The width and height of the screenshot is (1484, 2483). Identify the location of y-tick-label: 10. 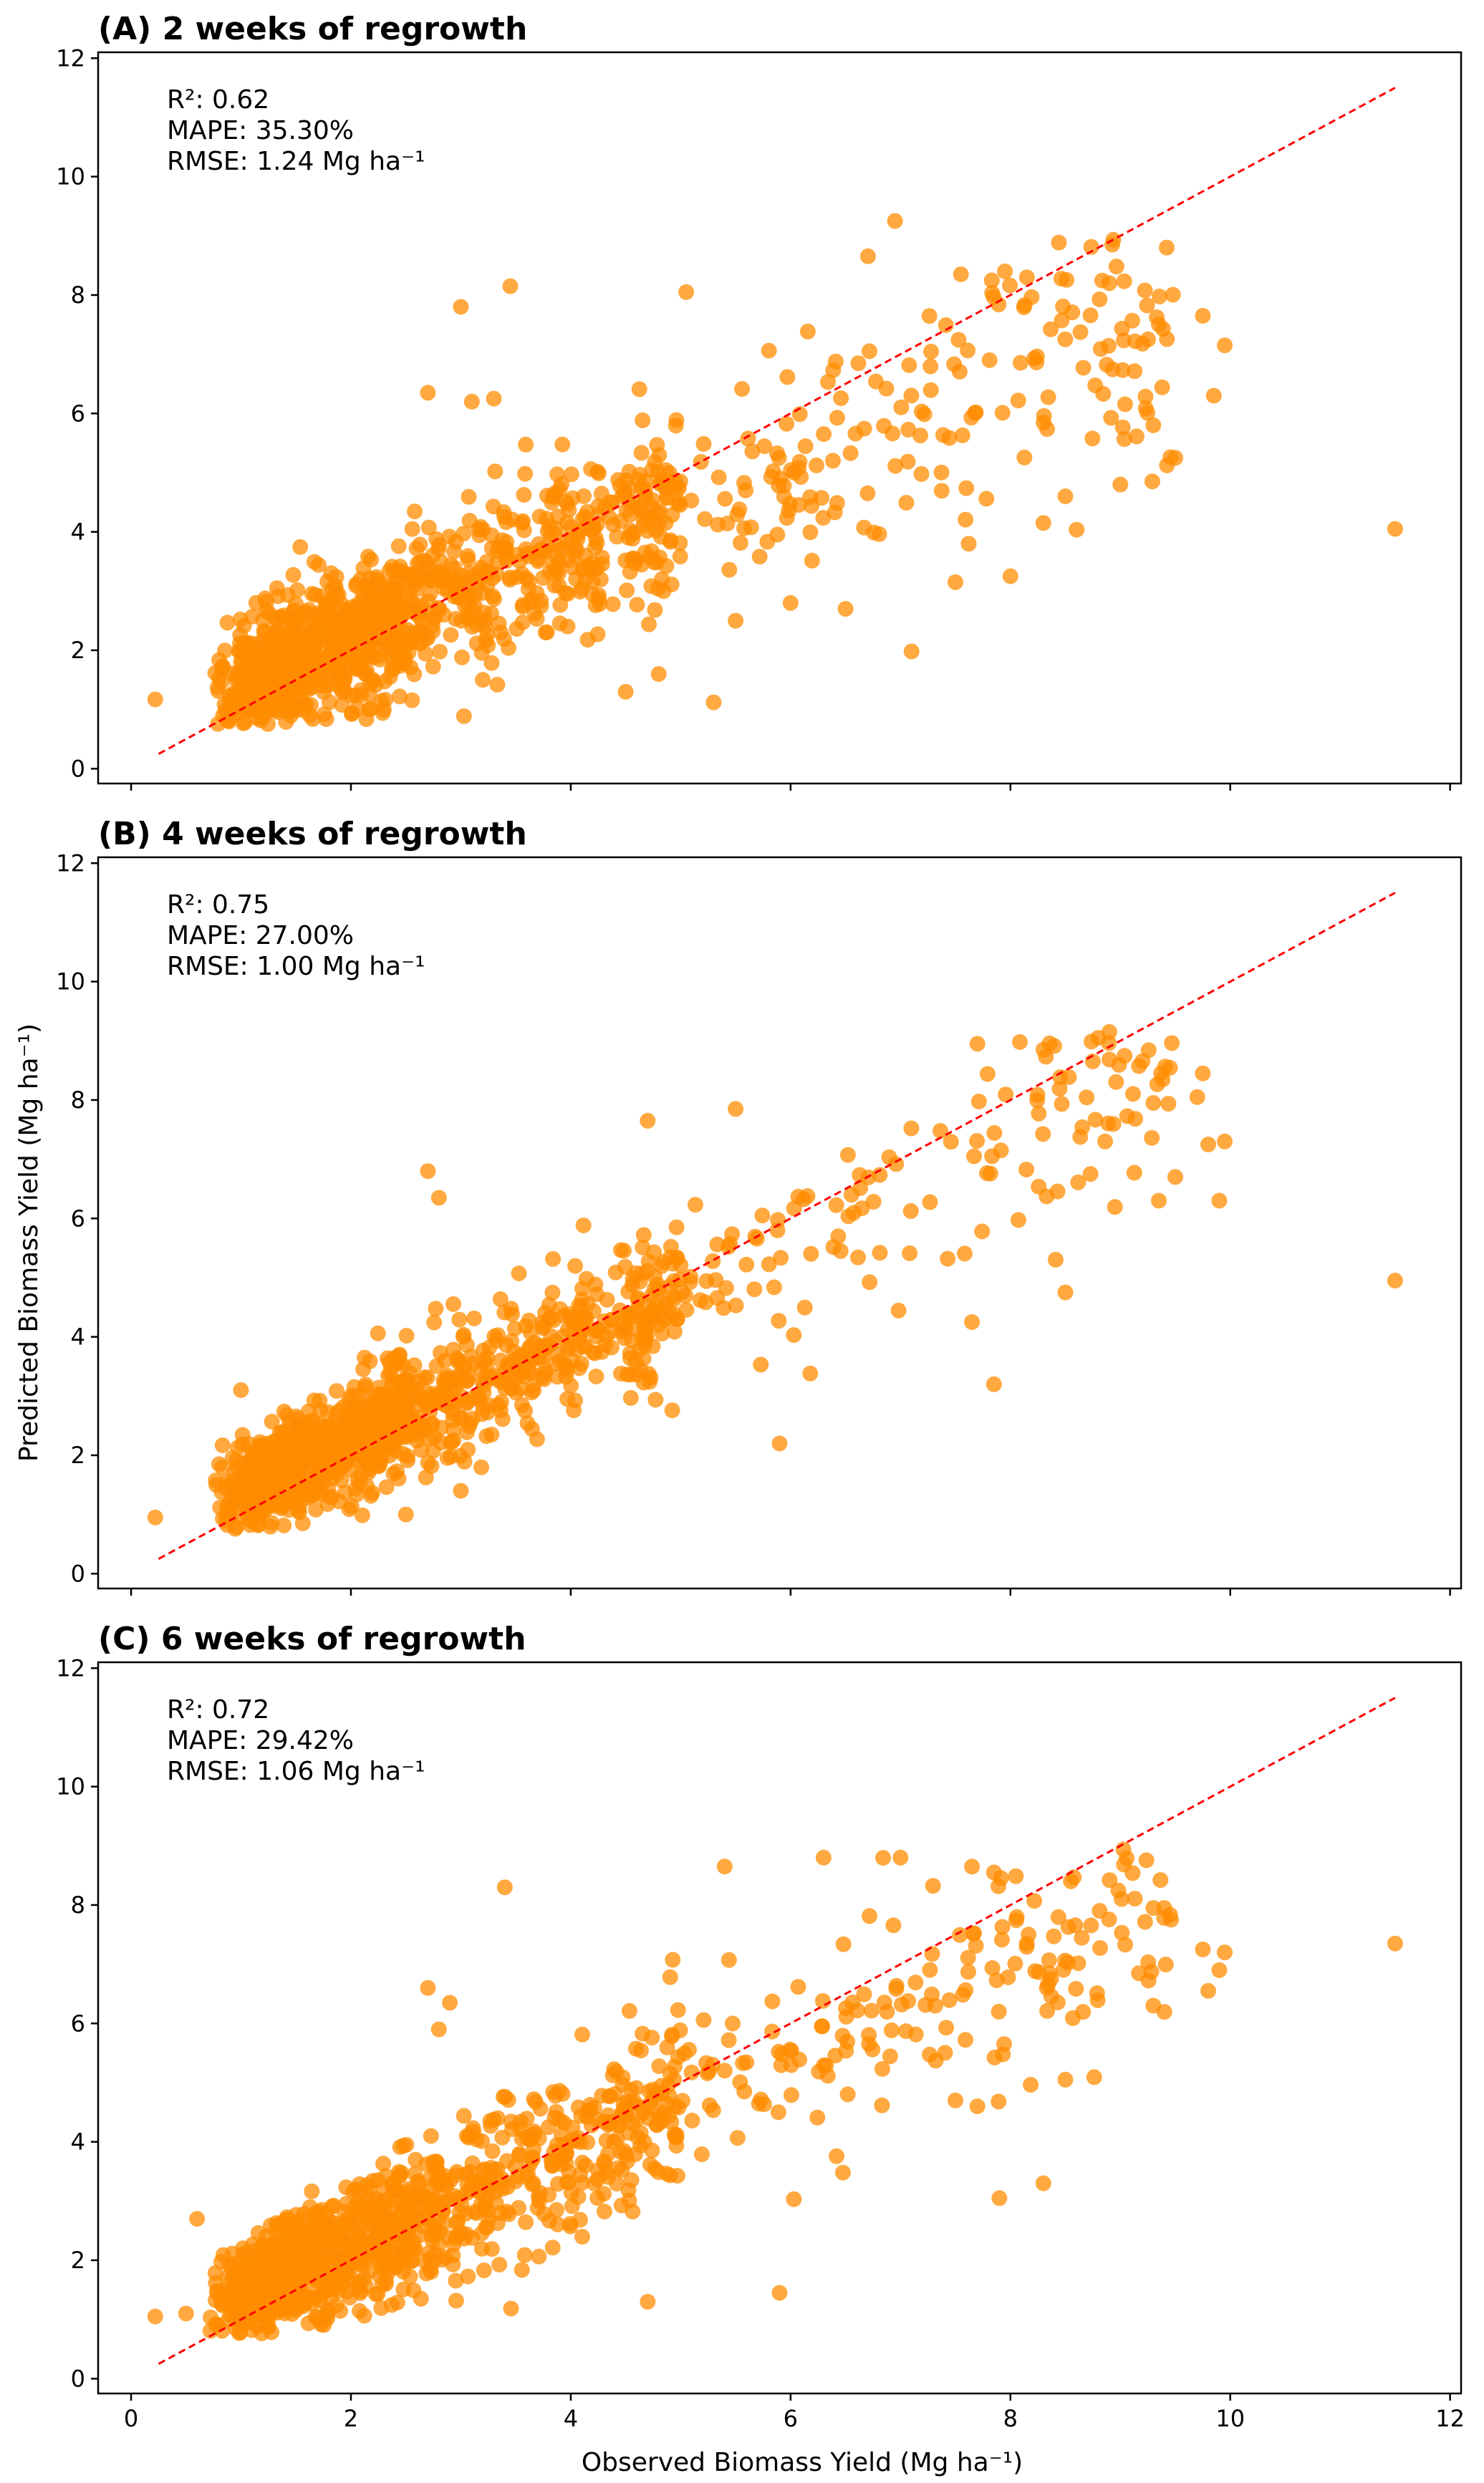
(70, 1786).